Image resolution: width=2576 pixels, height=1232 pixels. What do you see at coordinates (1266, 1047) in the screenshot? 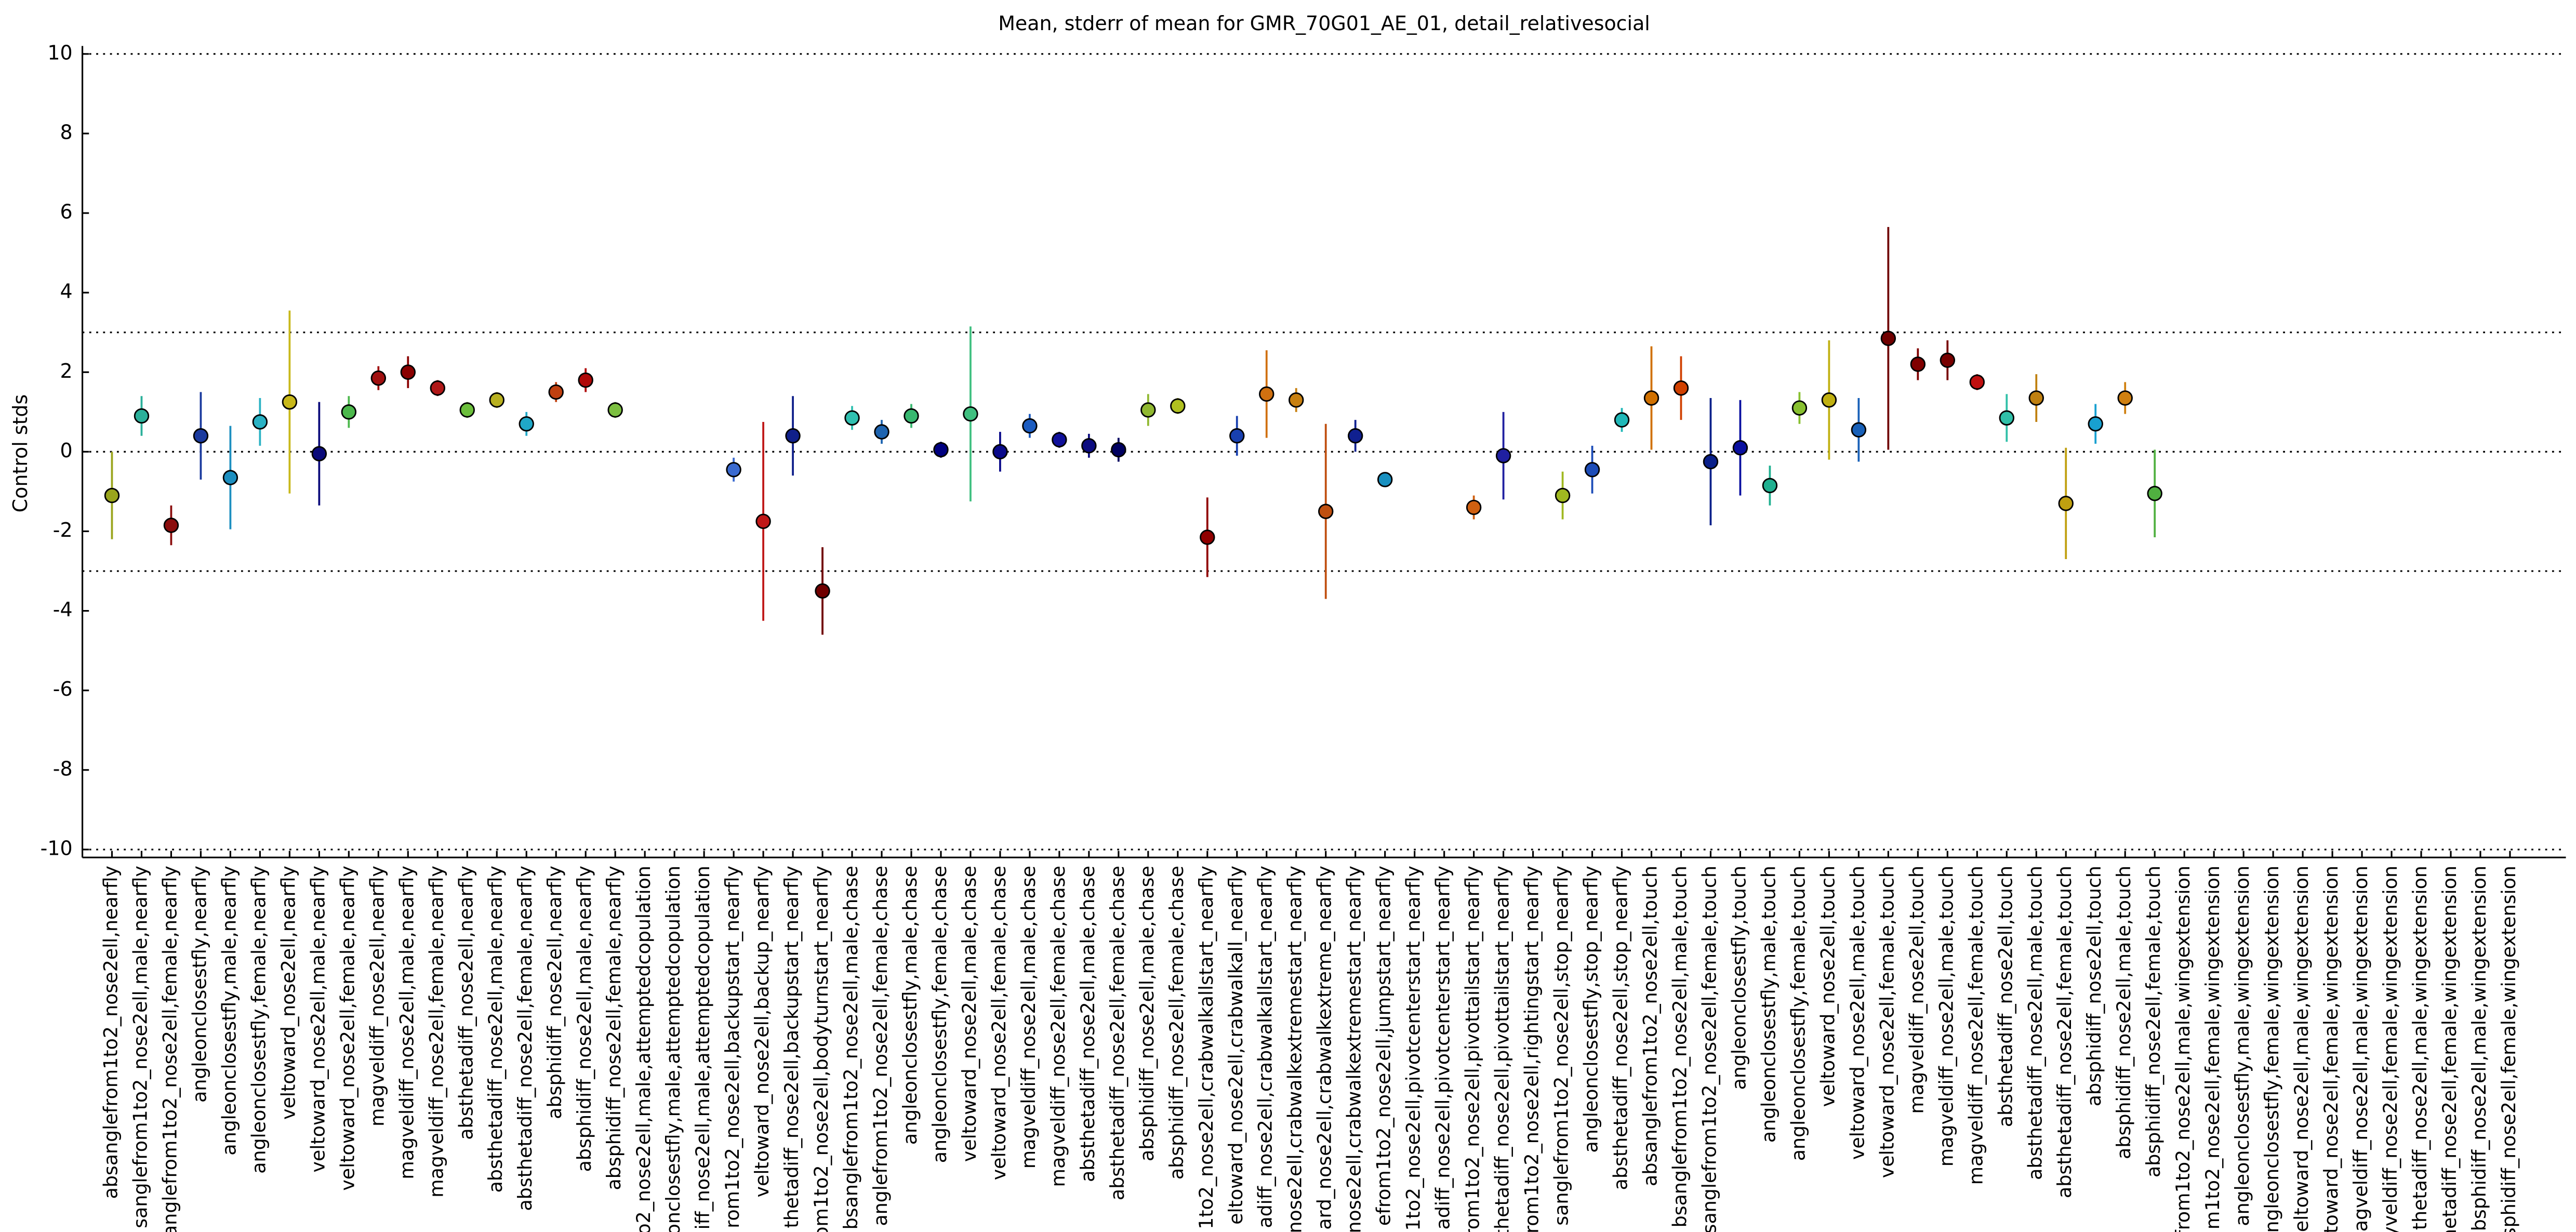
I see `x-tick-label: adiff_nose2ell,crabwalkallstart_nearfly` at bounding box center [1266, 1047].